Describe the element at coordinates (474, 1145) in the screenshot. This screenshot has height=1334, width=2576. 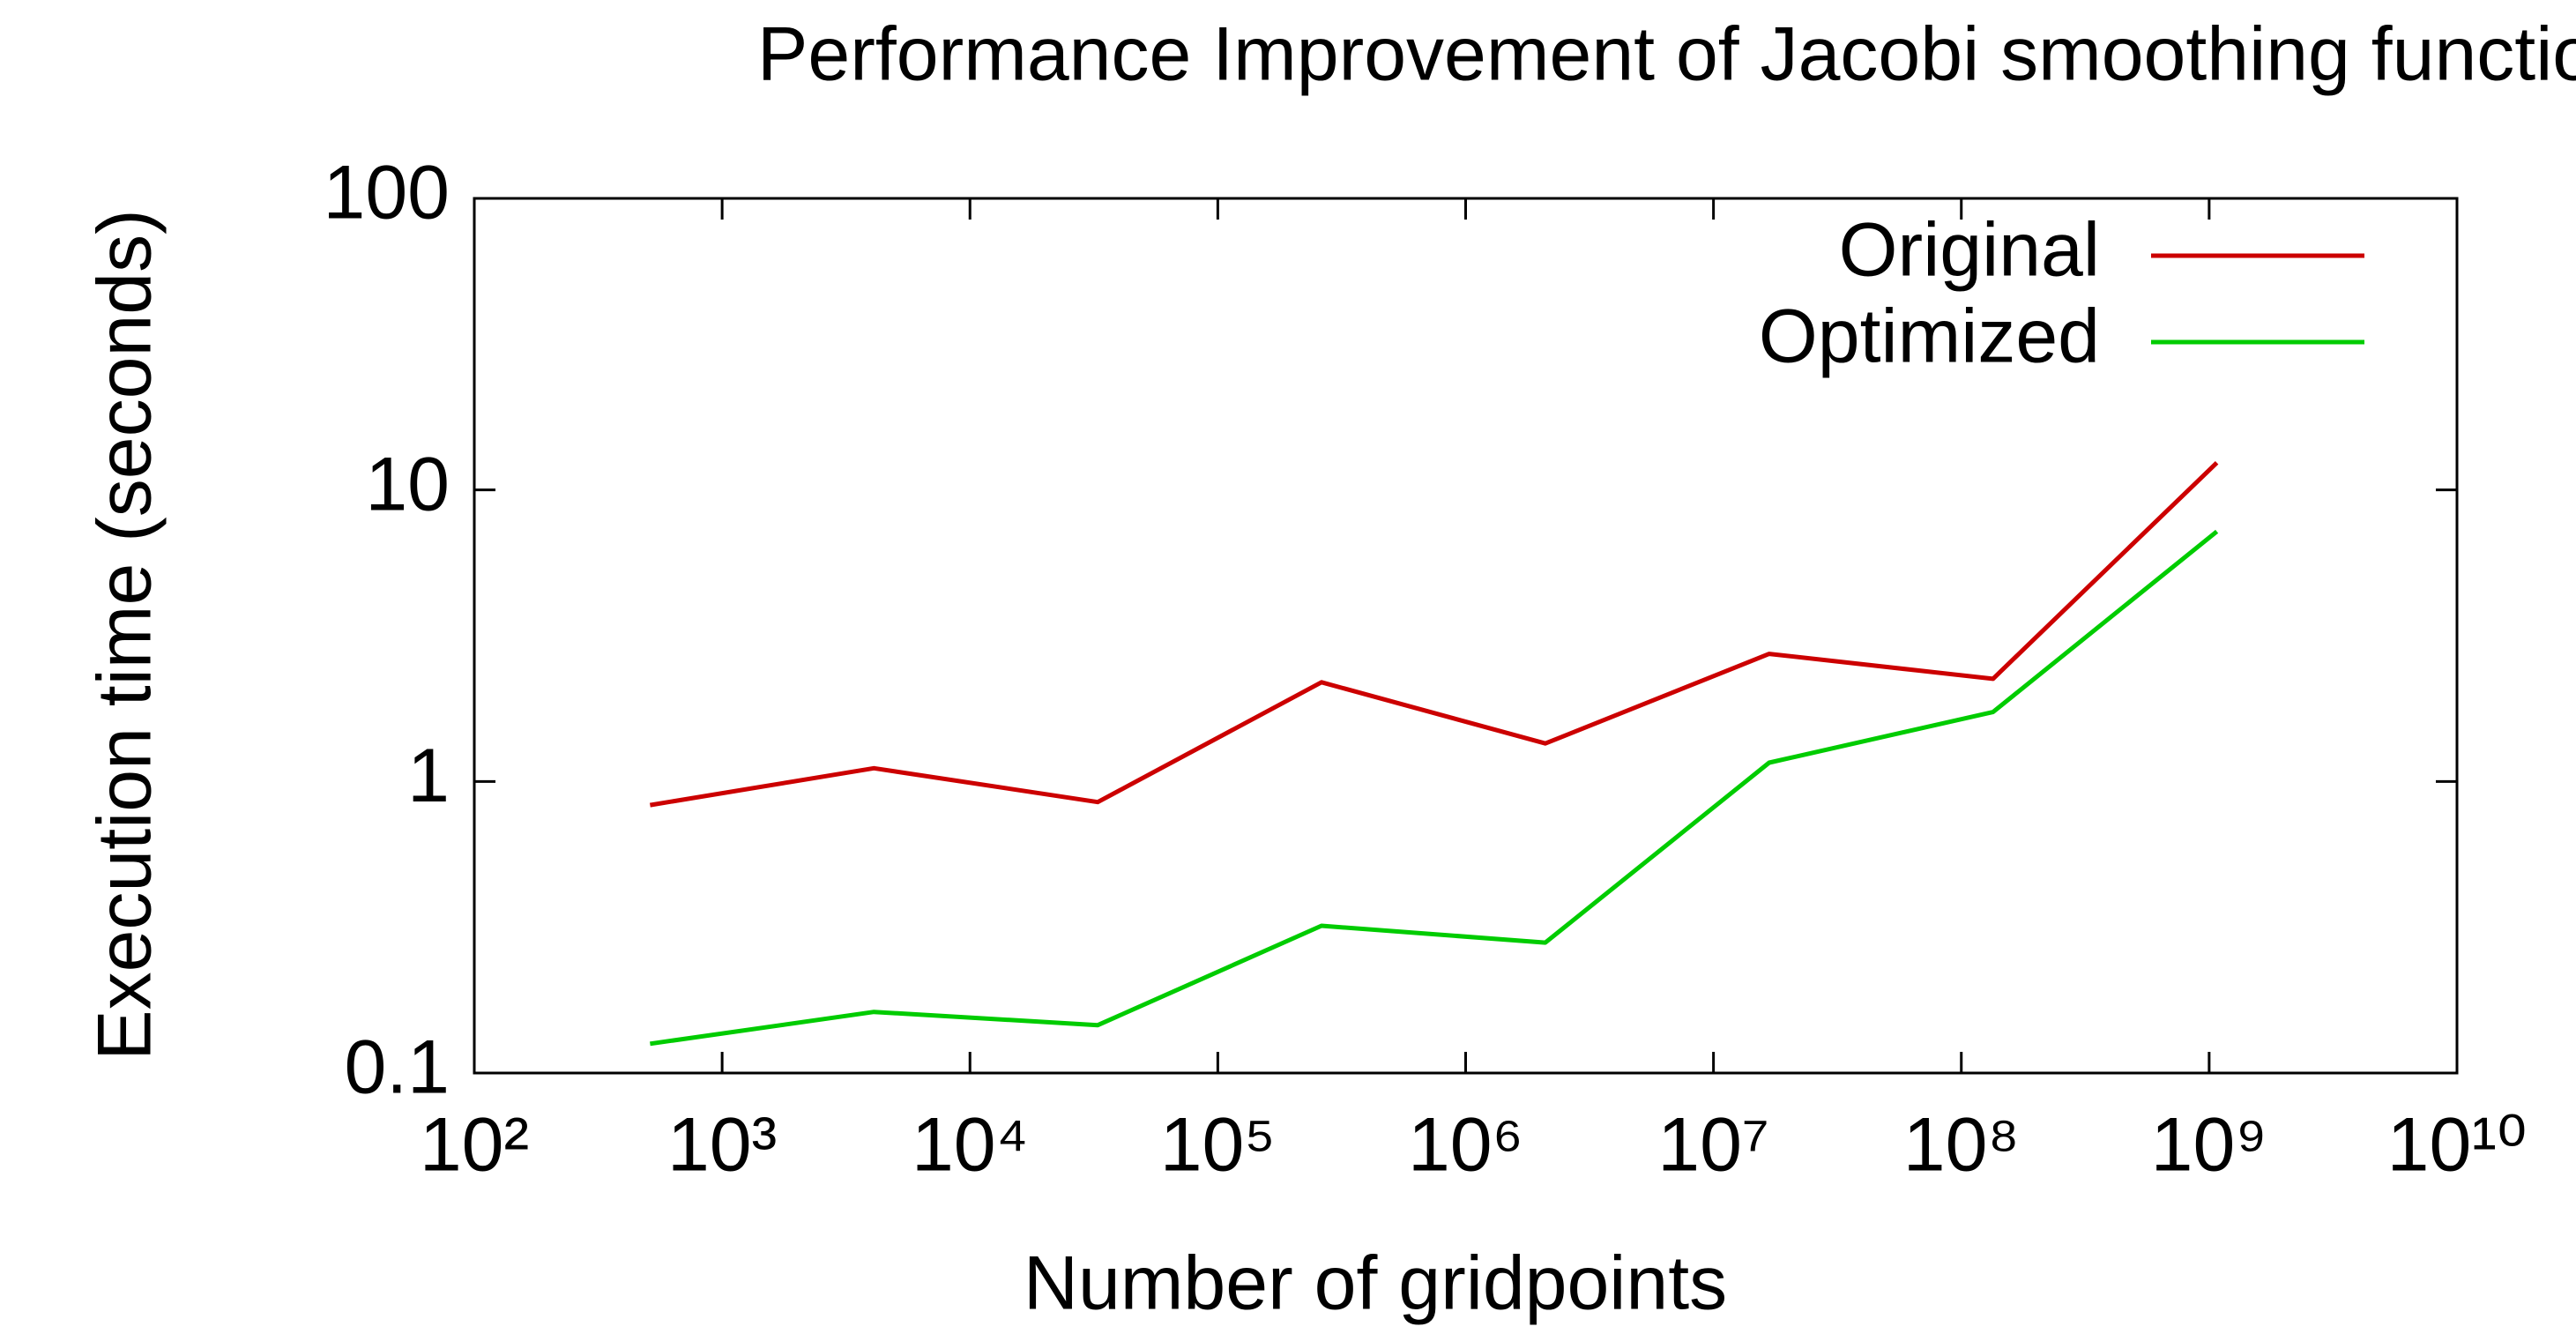
I see `x-tick-label: 10²` at that location.